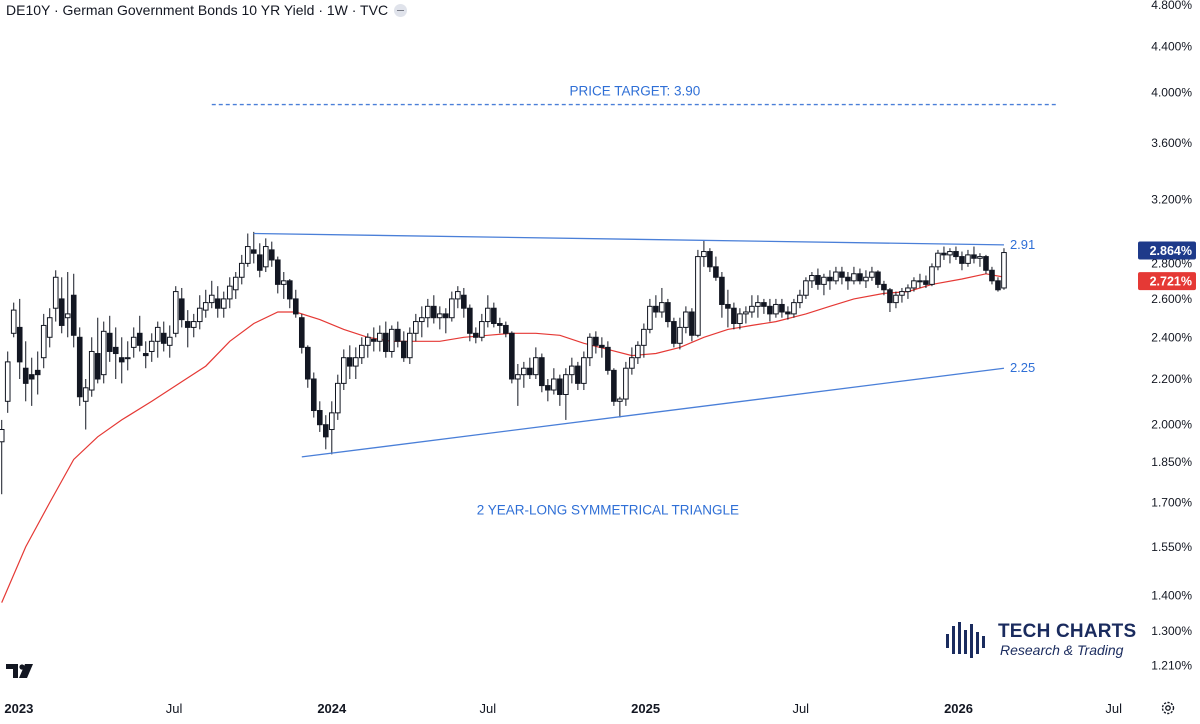 Image resolution: width=1200 pixels, height=724 pixels. Describe the element at coordinates (18, 708) in the screenshot. I see `x-axis-tick-label: 2023` at that location.